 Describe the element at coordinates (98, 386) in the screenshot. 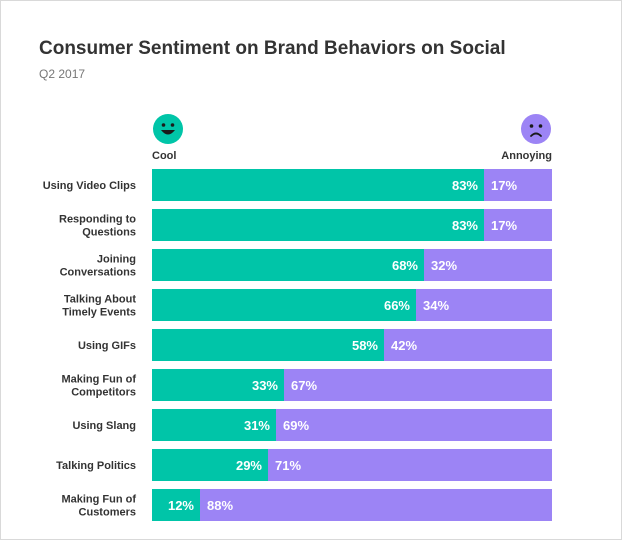

I see `category-label: Making Fun of Competitors` at that location.